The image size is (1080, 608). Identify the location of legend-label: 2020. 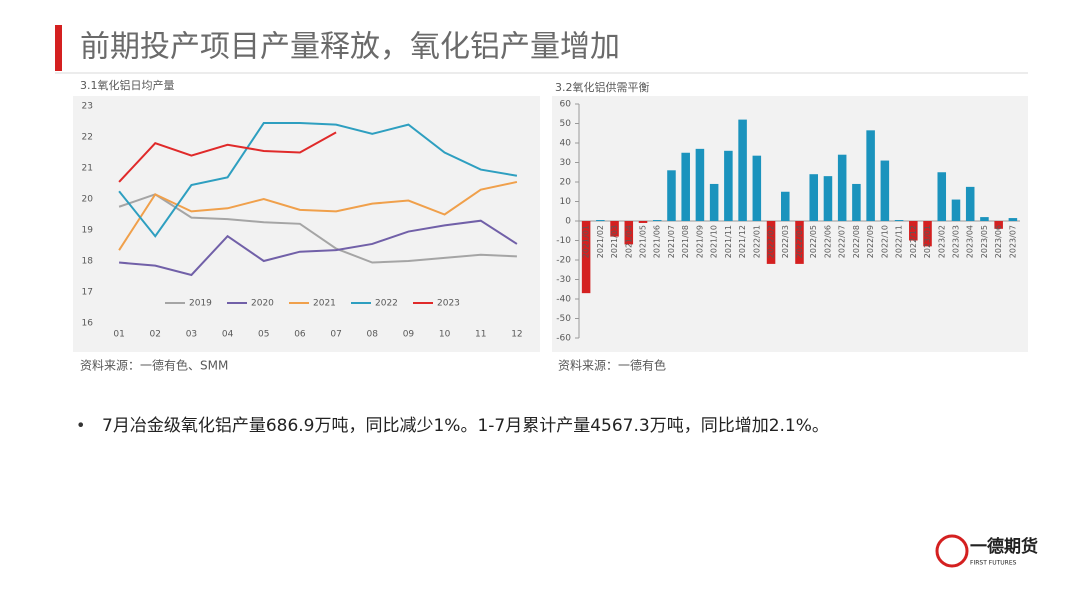
(262, 304).